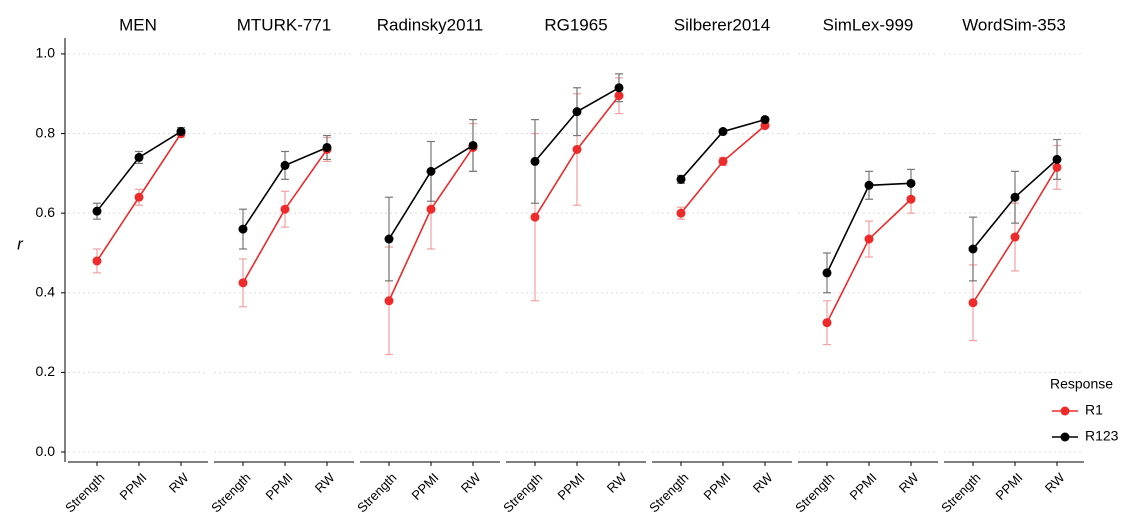  I want to click on y-tick-label: 0.0, so click(46, 451).